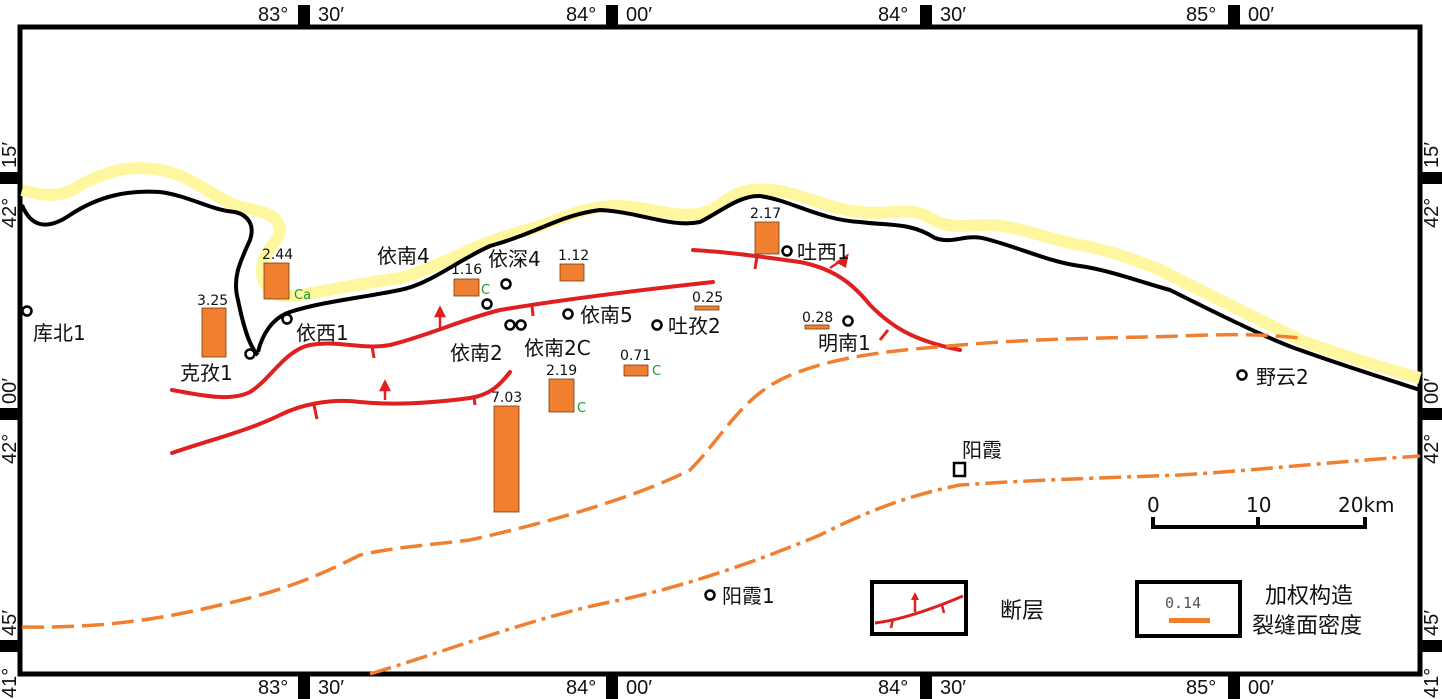  What do you see at coordinates (1309, 596) in the screenshot?
I see `legend-density-label-1: 加权构造` at bounding box center [1309, 596].